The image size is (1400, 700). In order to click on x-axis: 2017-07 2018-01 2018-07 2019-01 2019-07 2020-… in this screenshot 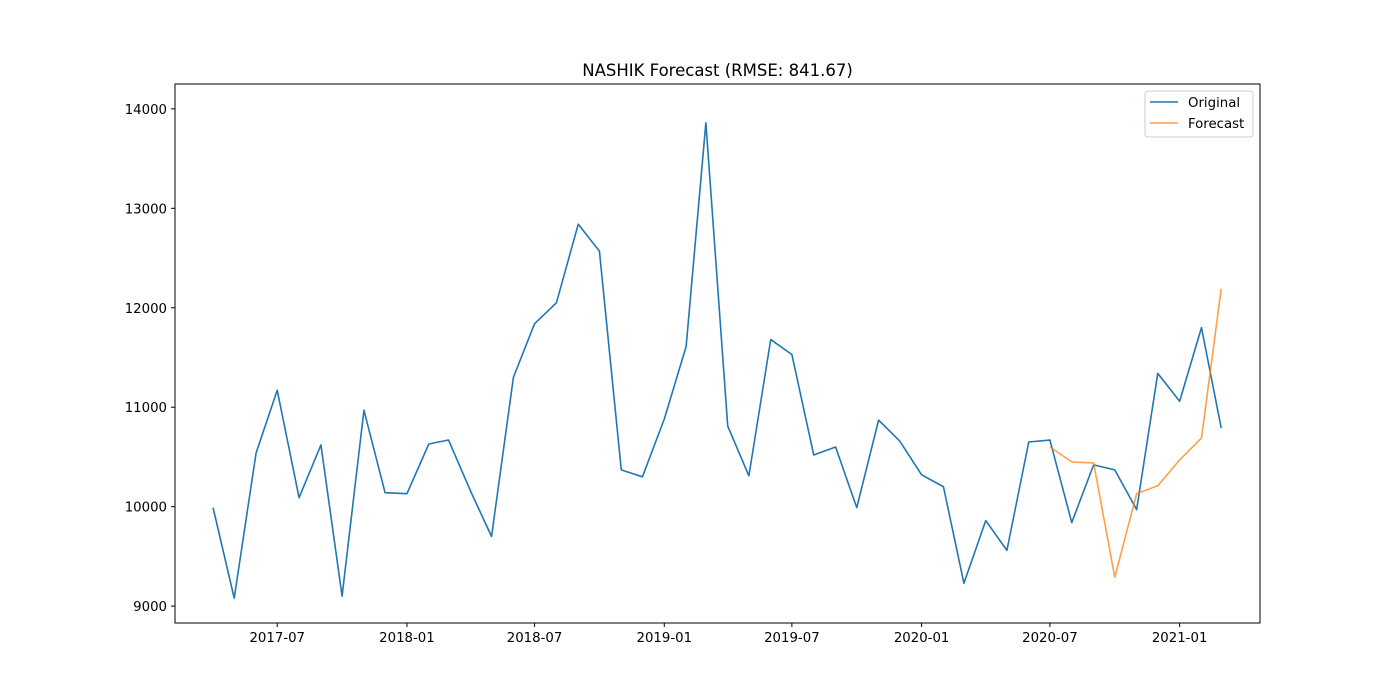, I will do `click(728, 634)`.